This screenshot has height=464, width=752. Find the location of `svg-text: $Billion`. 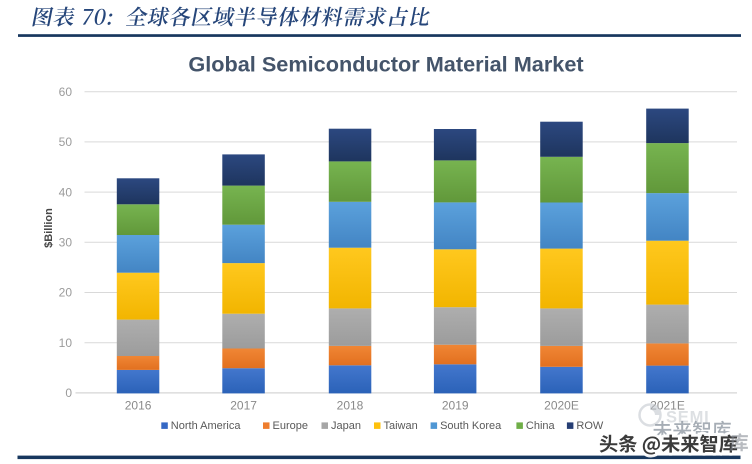

svg-text: $Billion is located at coordinates (49, 228).